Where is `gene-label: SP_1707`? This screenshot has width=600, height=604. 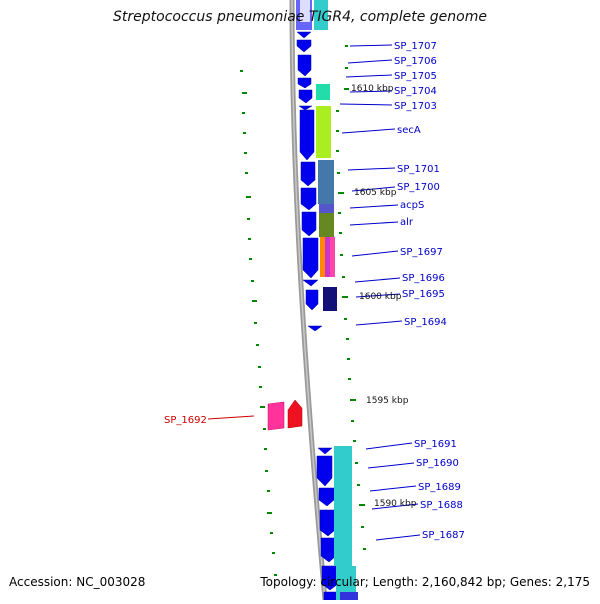 gene-label: SP_1707 is located at coordinates (415, 46).